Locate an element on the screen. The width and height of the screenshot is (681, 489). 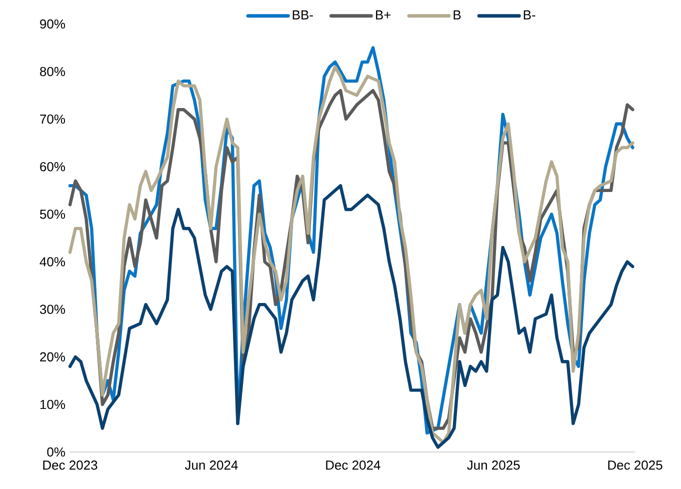
y-tick-label: 10% is located at coordinates (52, 405).